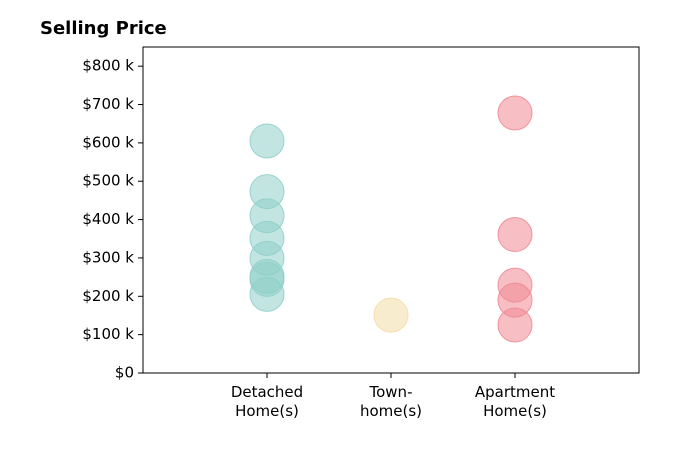  Describe the element at coordinates (108, 296) in the screenshot. I see `y-tick-label: $200 k` at that location.